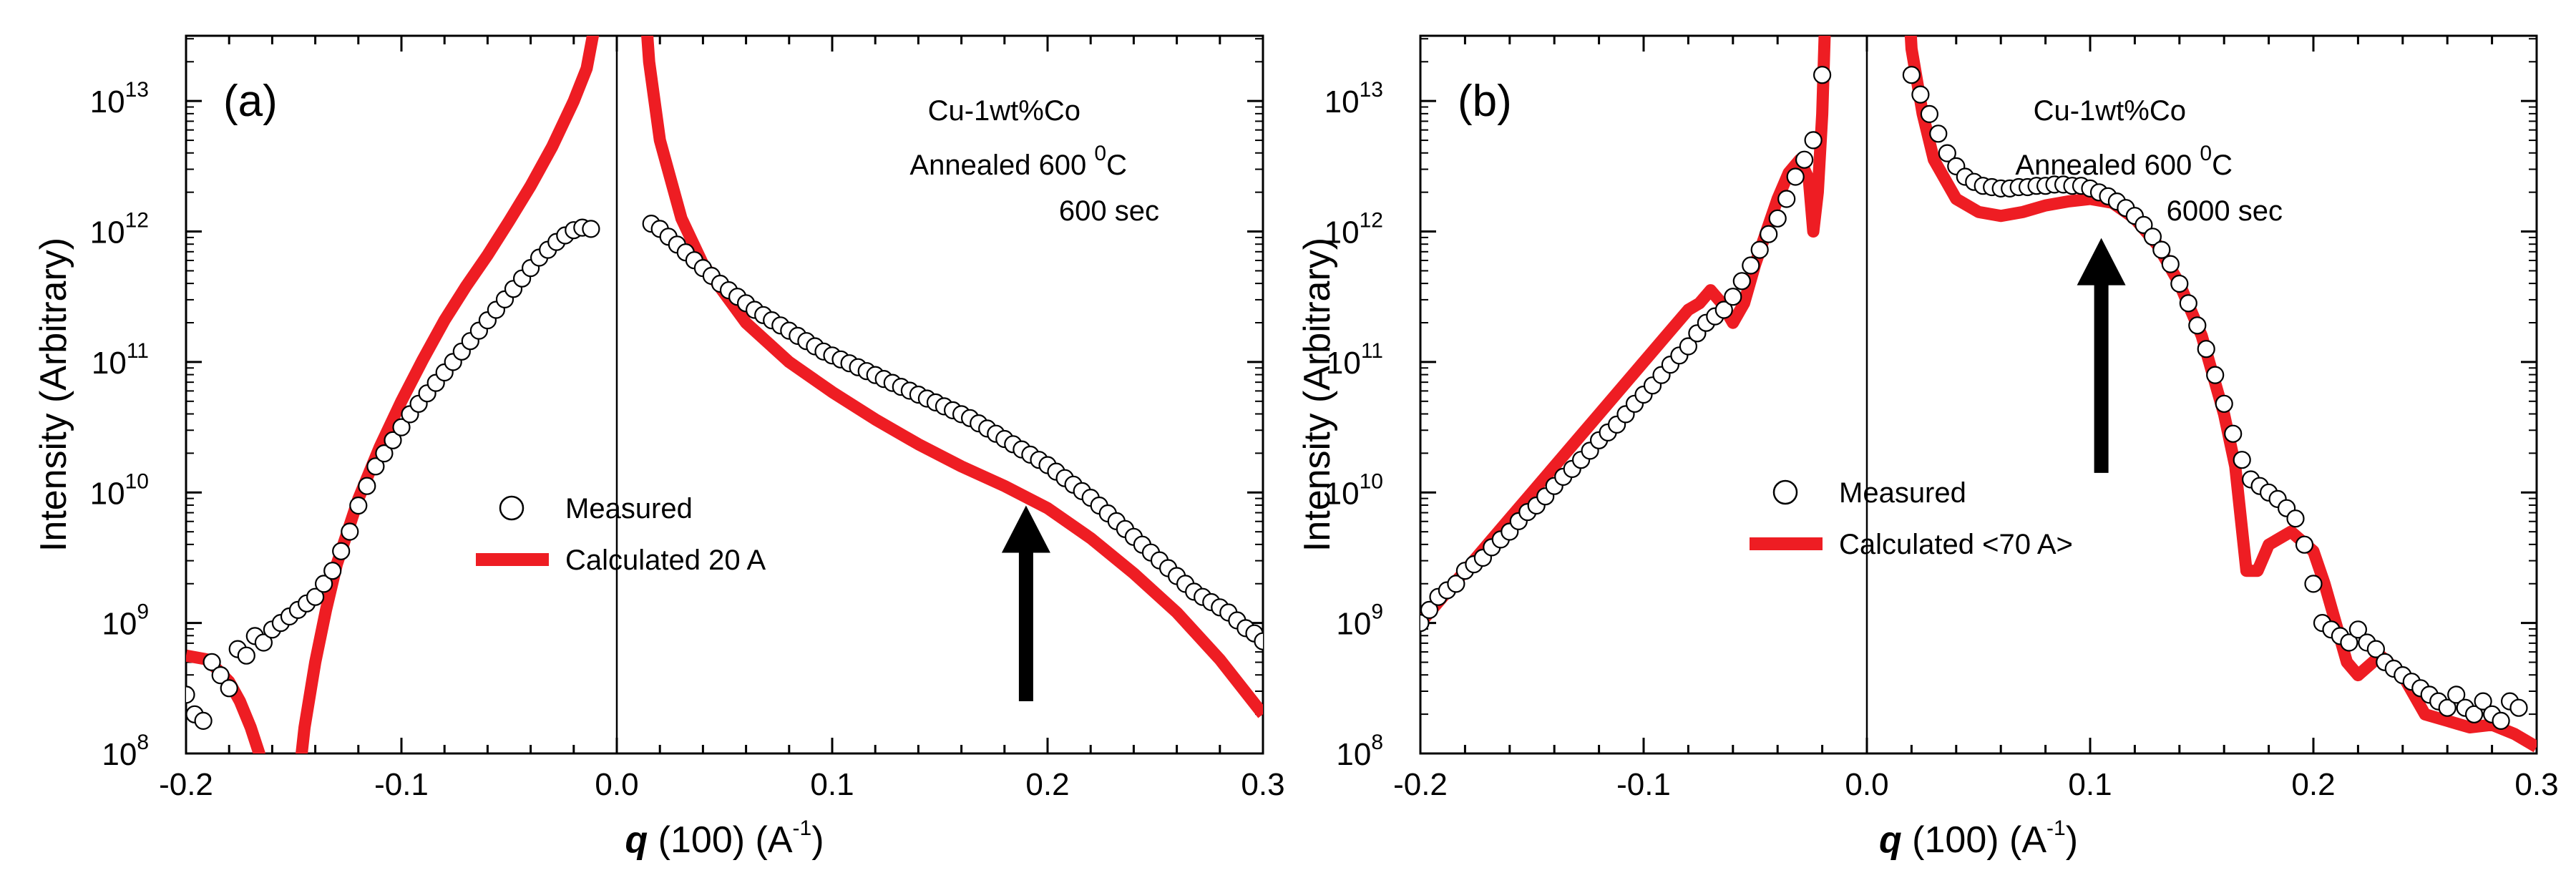 The image size is (2576, 893). What do you see at coordinates (1974, 840) in the screenshot?
I see `x-axis-label-text: (100) (A` at bounding box center [1974, 840].